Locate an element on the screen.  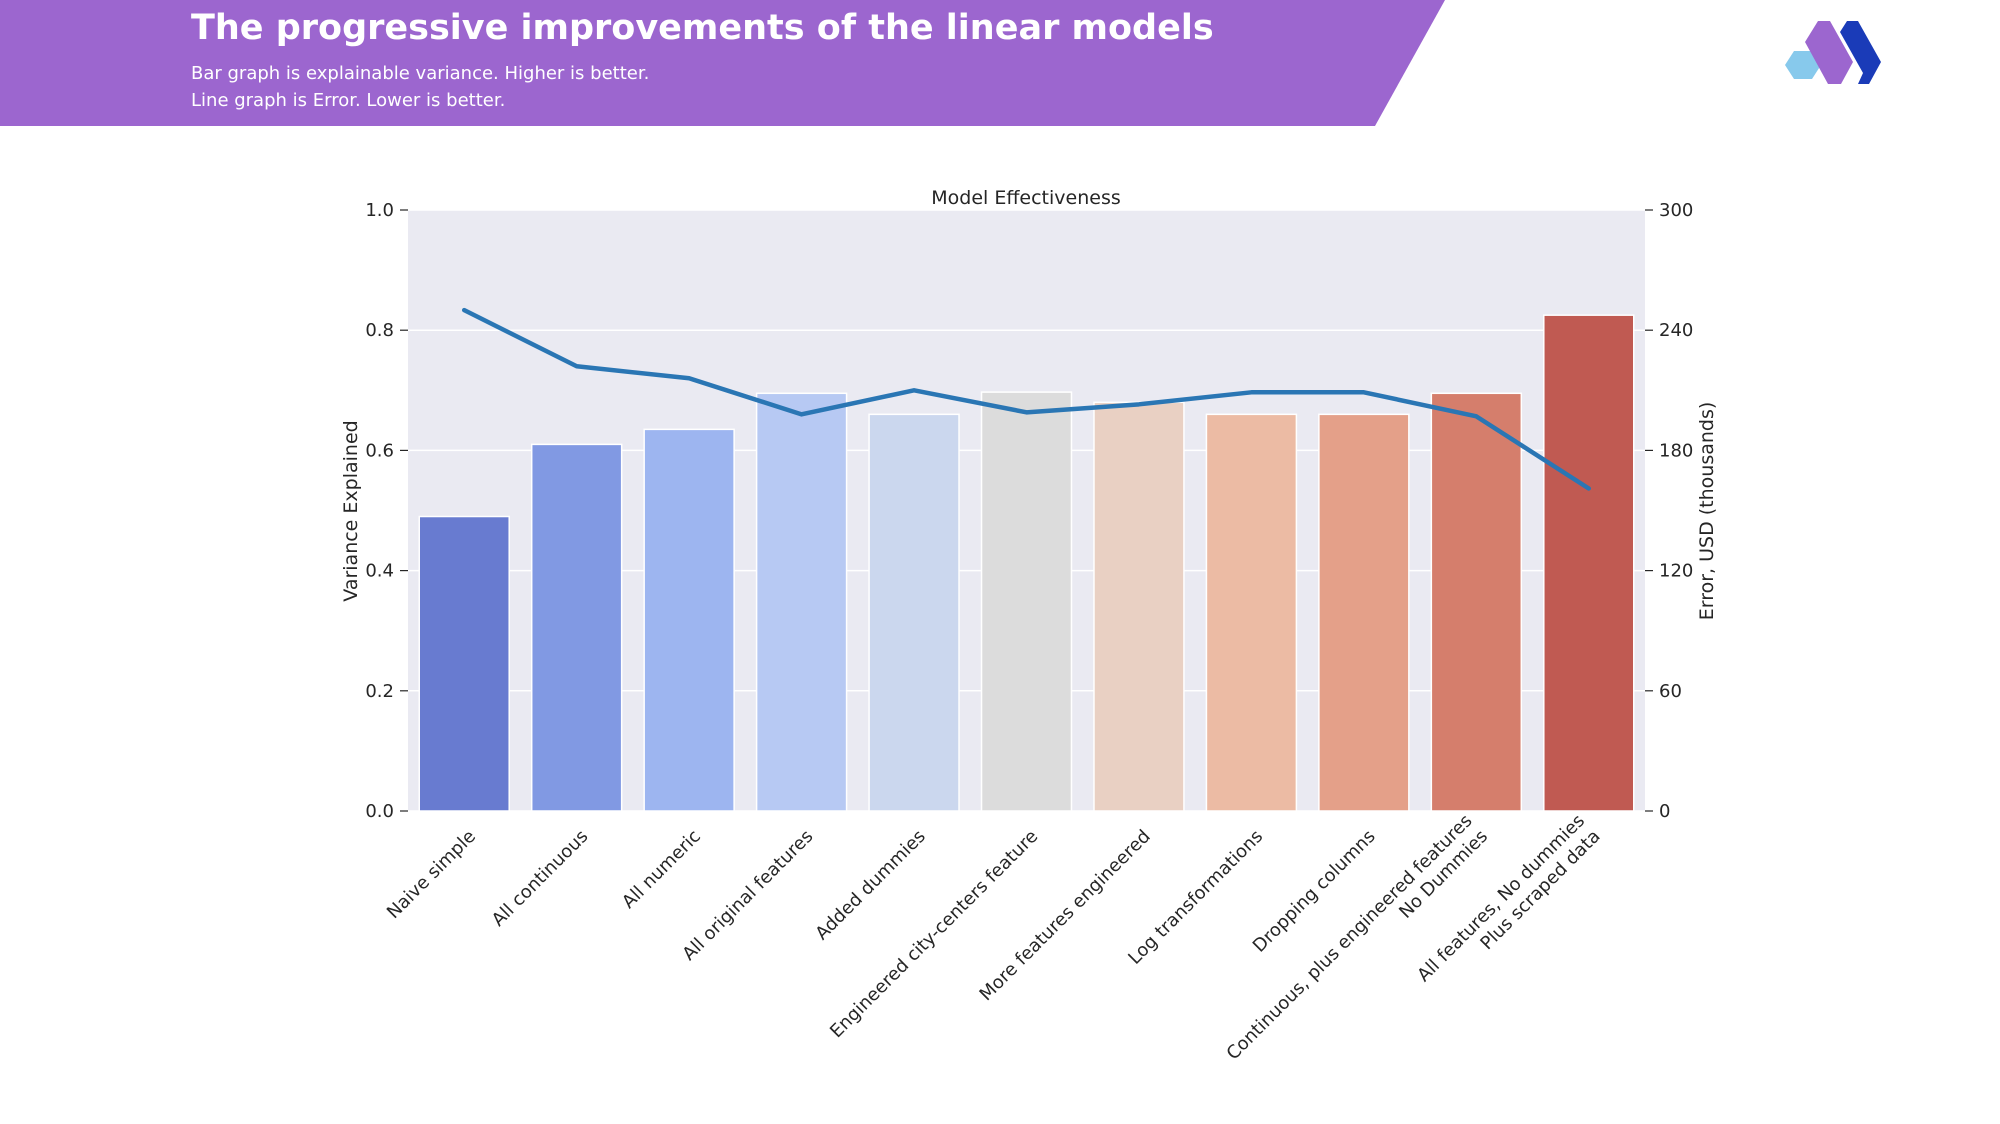
x-tick-label-line: Added dummies is located at coordinates (870, 885).